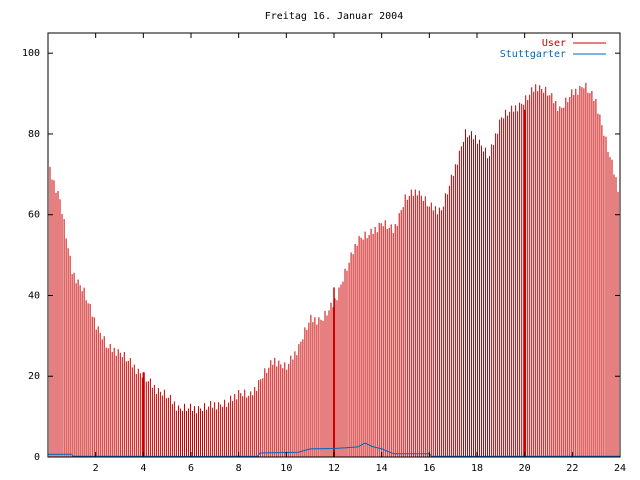 The width and height of the screenshot is (640, 480). What do you see at coordinates (191, 468) in the screenshot?
I see `x-tick-label: 6` at bounding box center [191, 468].